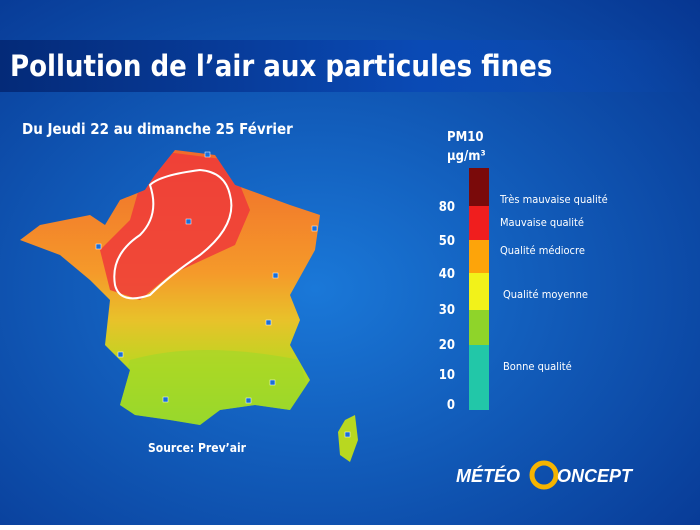 The image size is (700, 530). What do you see at coordinates (447, 241) in the screenshot?
I see `tick-label: 50` at bounding box center [447, 241].